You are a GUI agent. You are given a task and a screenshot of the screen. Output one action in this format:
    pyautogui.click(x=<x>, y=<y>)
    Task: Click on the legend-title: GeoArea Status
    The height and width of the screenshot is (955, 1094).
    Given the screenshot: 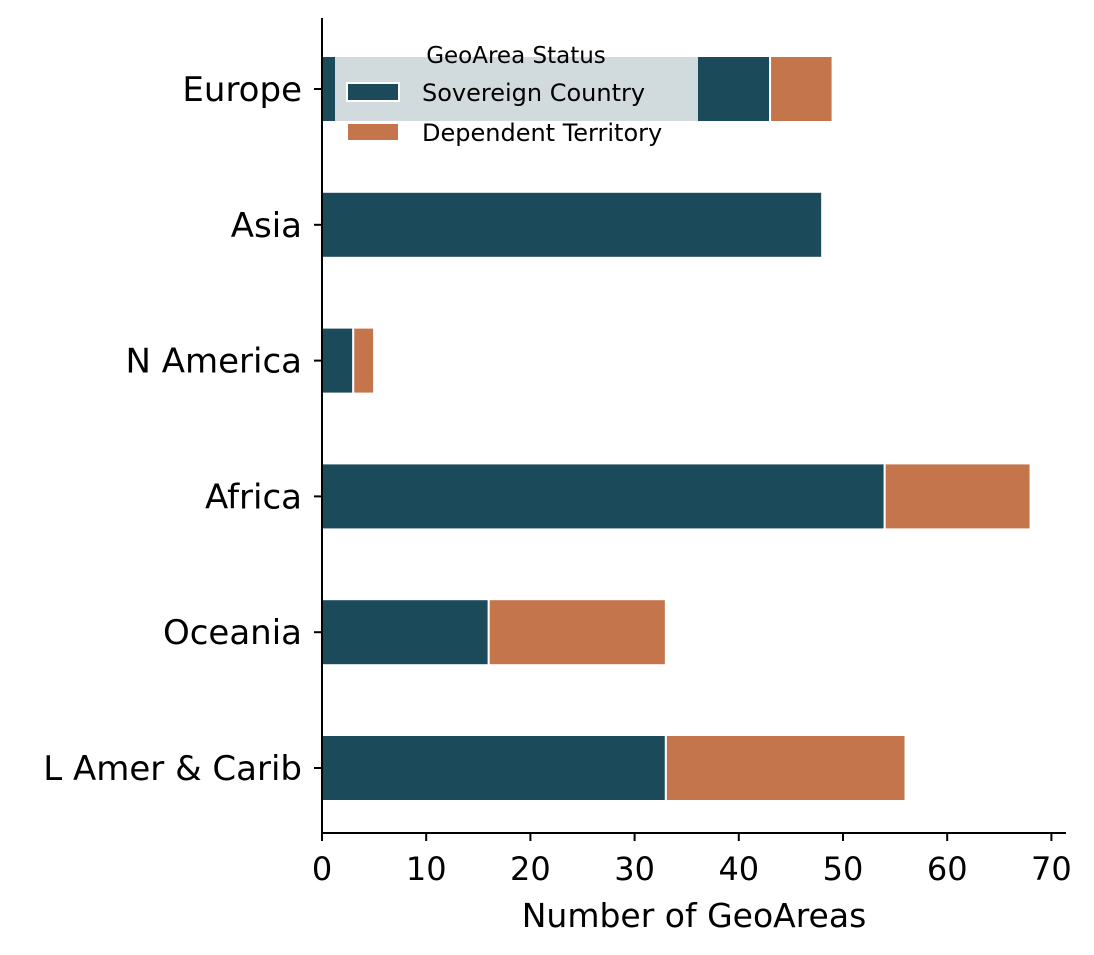 What is the action you would take?
    pyautogui.click(x=516, y=56)
    